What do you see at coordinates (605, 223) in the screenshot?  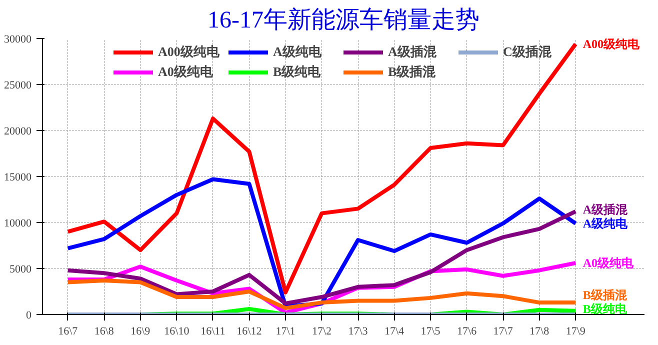 I see `annotation: A级纯电` at bounding box center [605, 223].